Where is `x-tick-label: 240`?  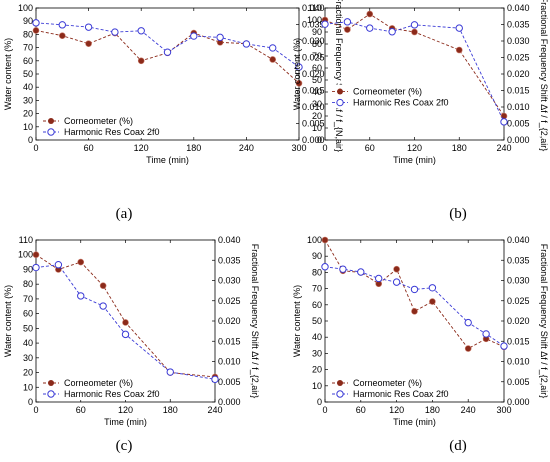
x-tick-label: 240 is located at coordinates (214, 410).